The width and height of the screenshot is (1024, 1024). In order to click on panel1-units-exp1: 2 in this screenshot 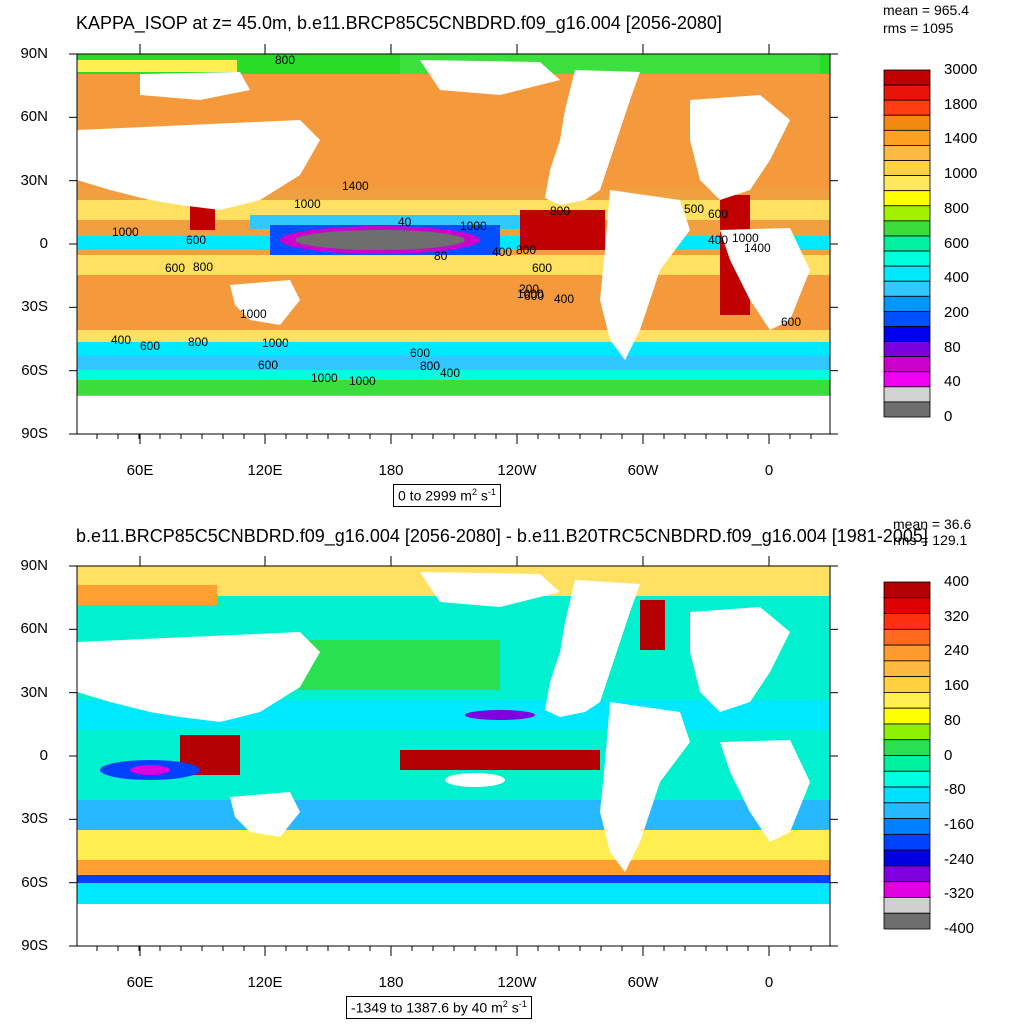, I will do `click(474, 492)`.